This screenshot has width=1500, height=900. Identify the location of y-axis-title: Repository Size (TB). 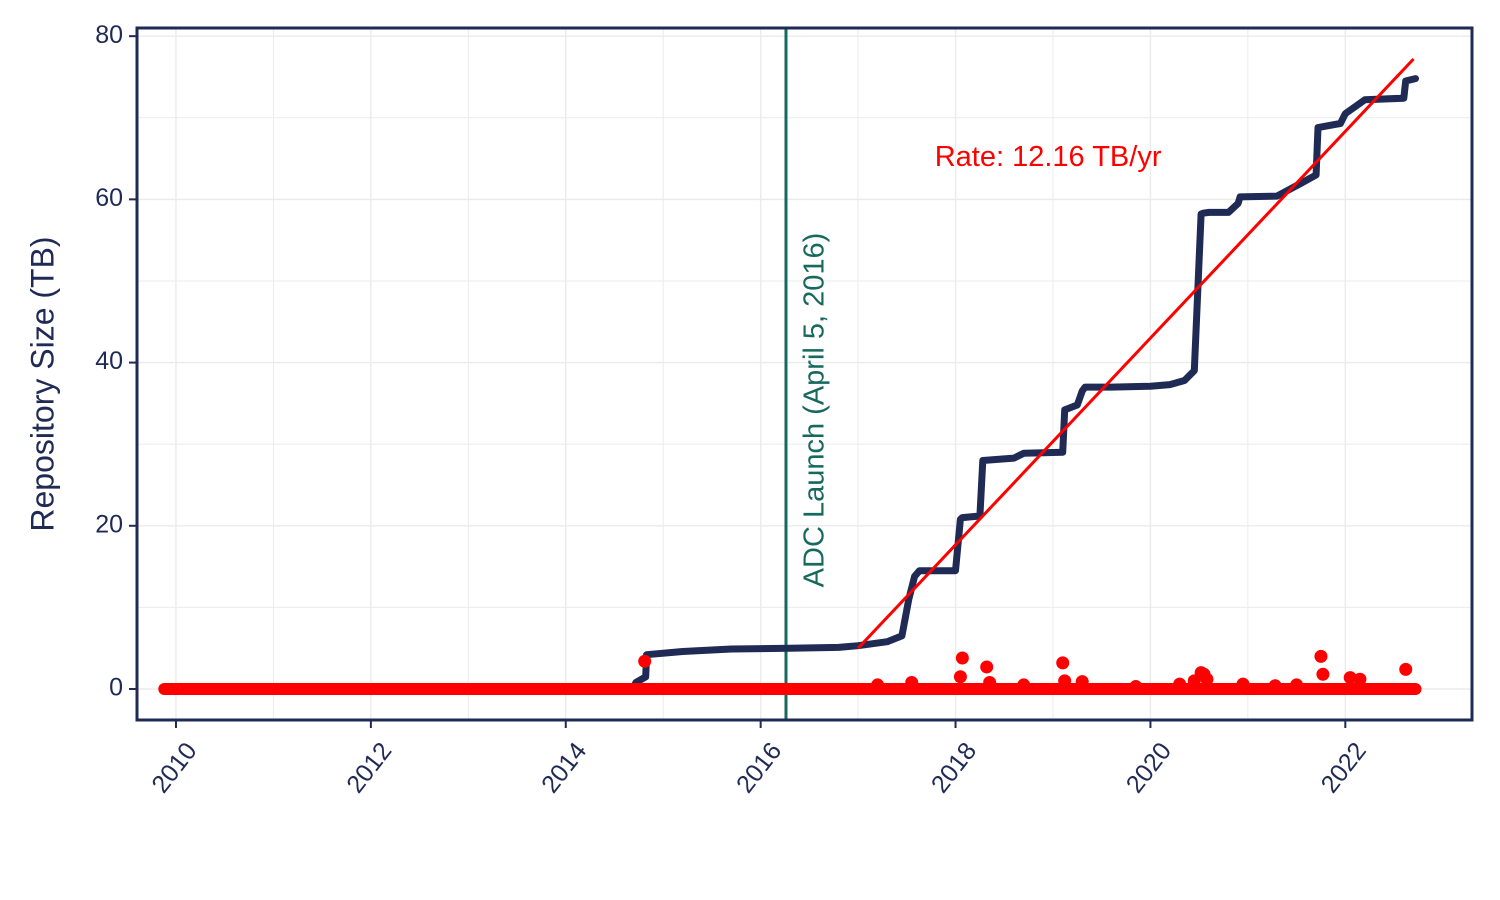
(42, 383).